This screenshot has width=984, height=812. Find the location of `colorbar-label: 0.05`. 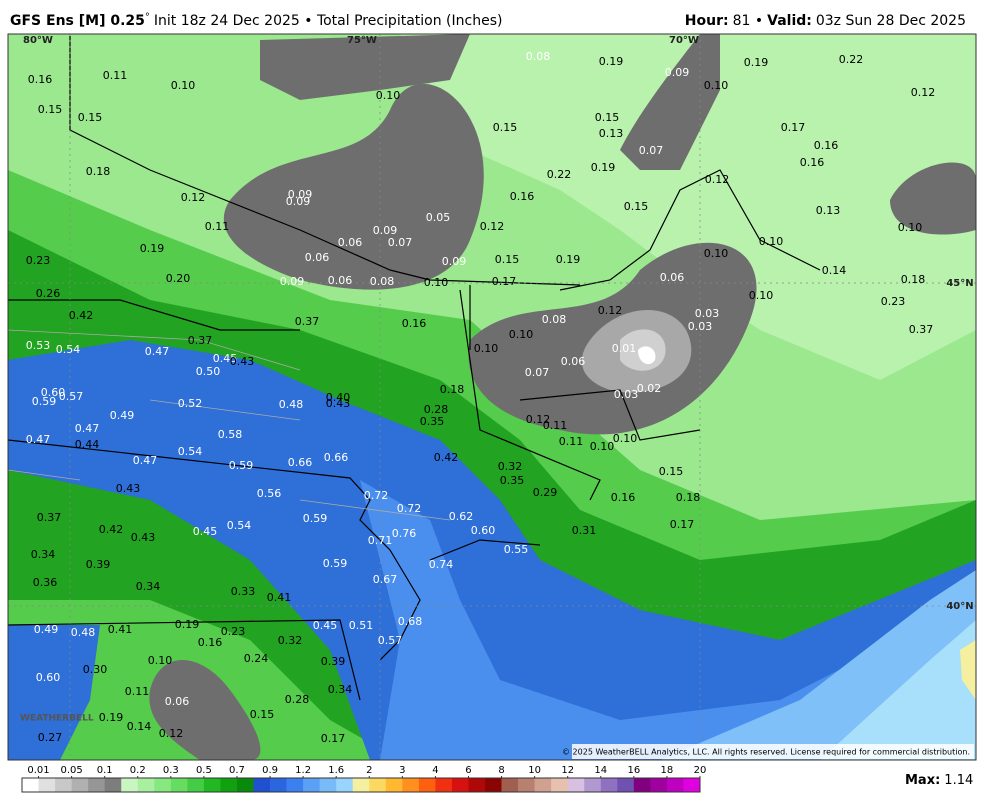

colorbar-label: 0.05 is located at coordinates (71, 770).